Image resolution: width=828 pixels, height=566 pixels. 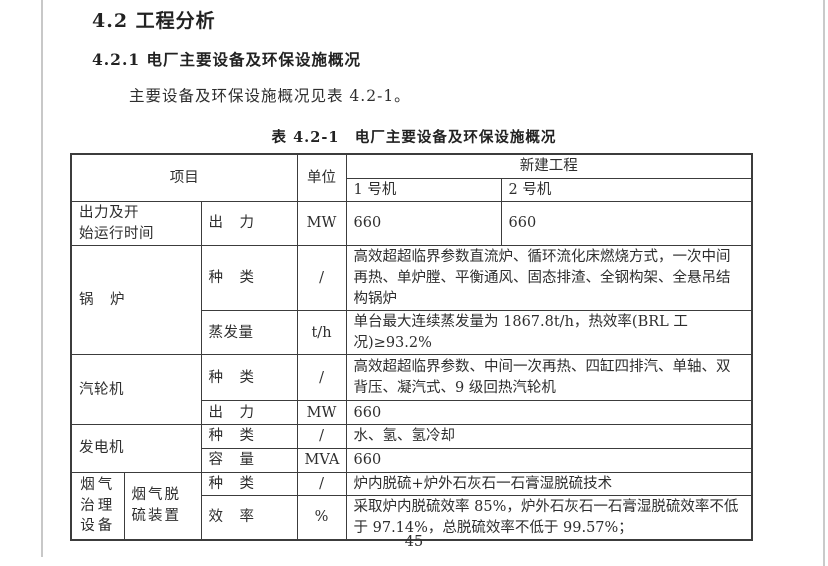 I want to click on section-heading: 4.2 工程分析, so click(x=154, y=21).